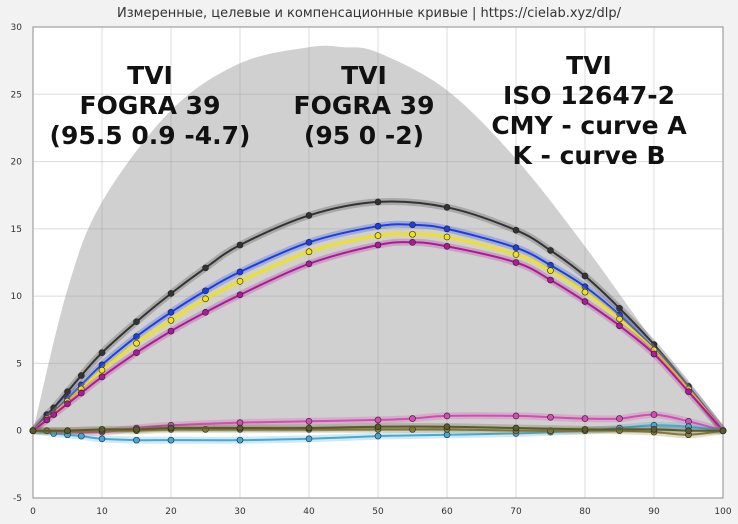 The image size is (738, 524). Describe the element at coordinates (16, 95) in the screenshot. I see `y-tick-label: 25` at that location.